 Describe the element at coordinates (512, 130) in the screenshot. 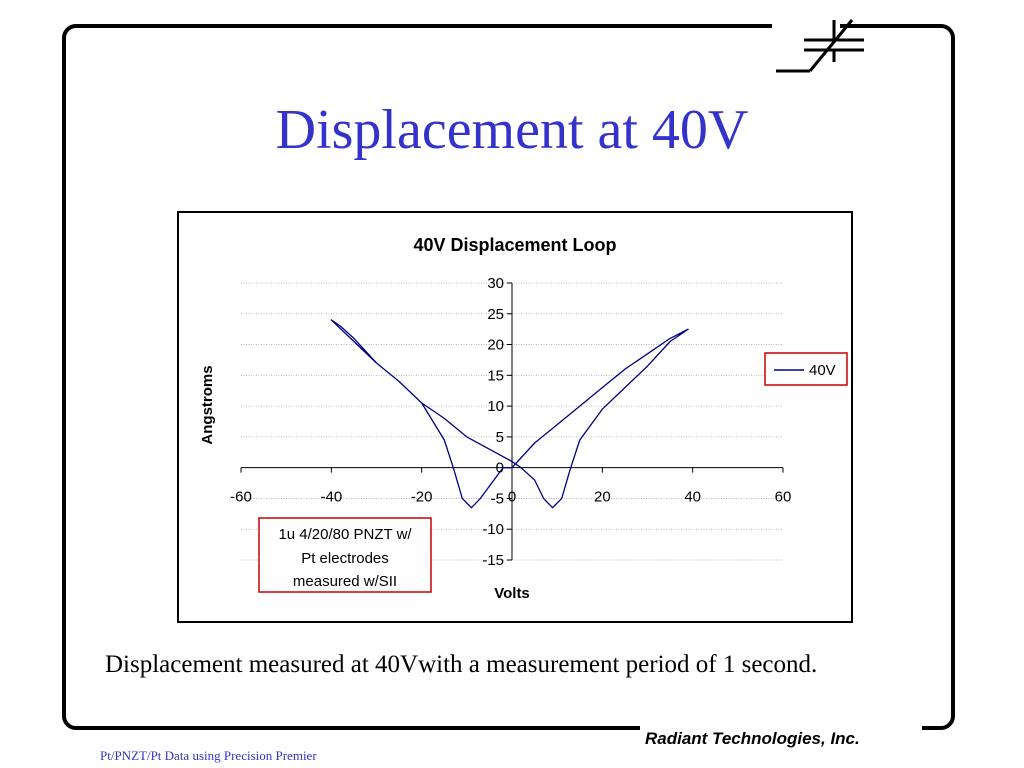

I see `slide-title: Displacement at 40V` at that location.